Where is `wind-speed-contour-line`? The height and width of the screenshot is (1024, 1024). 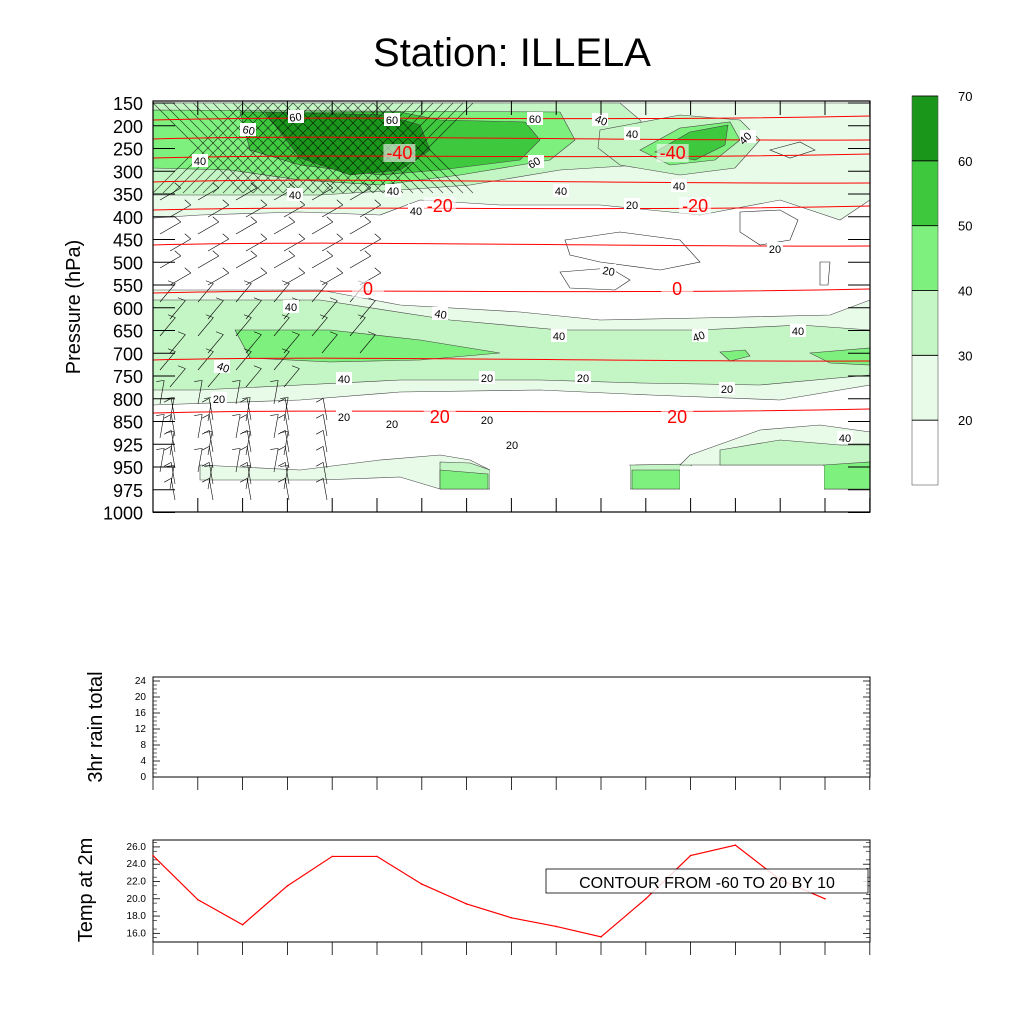
wind-speed-contour-line is located at coordinates (632, 251).